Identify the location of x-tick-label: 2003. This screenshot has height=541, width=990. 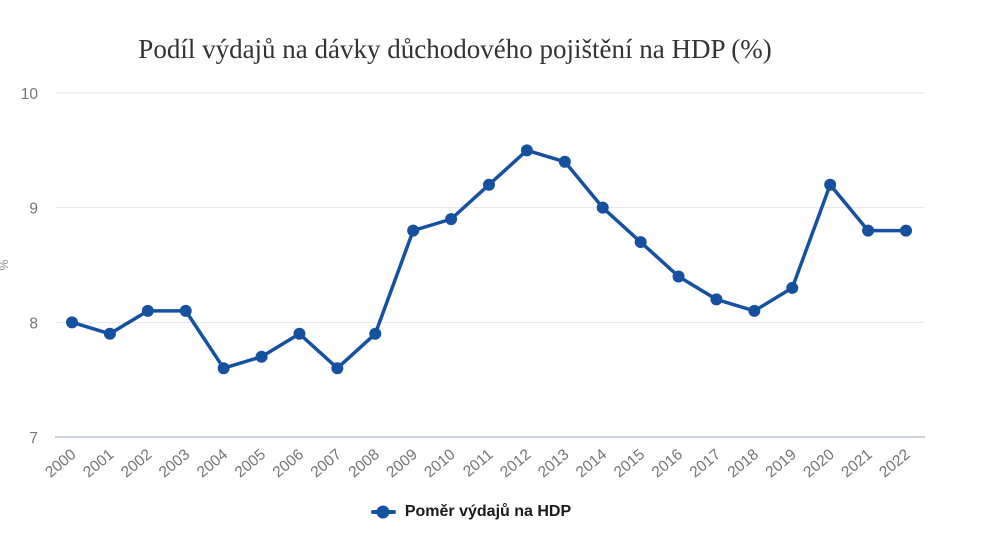
(174, 463).